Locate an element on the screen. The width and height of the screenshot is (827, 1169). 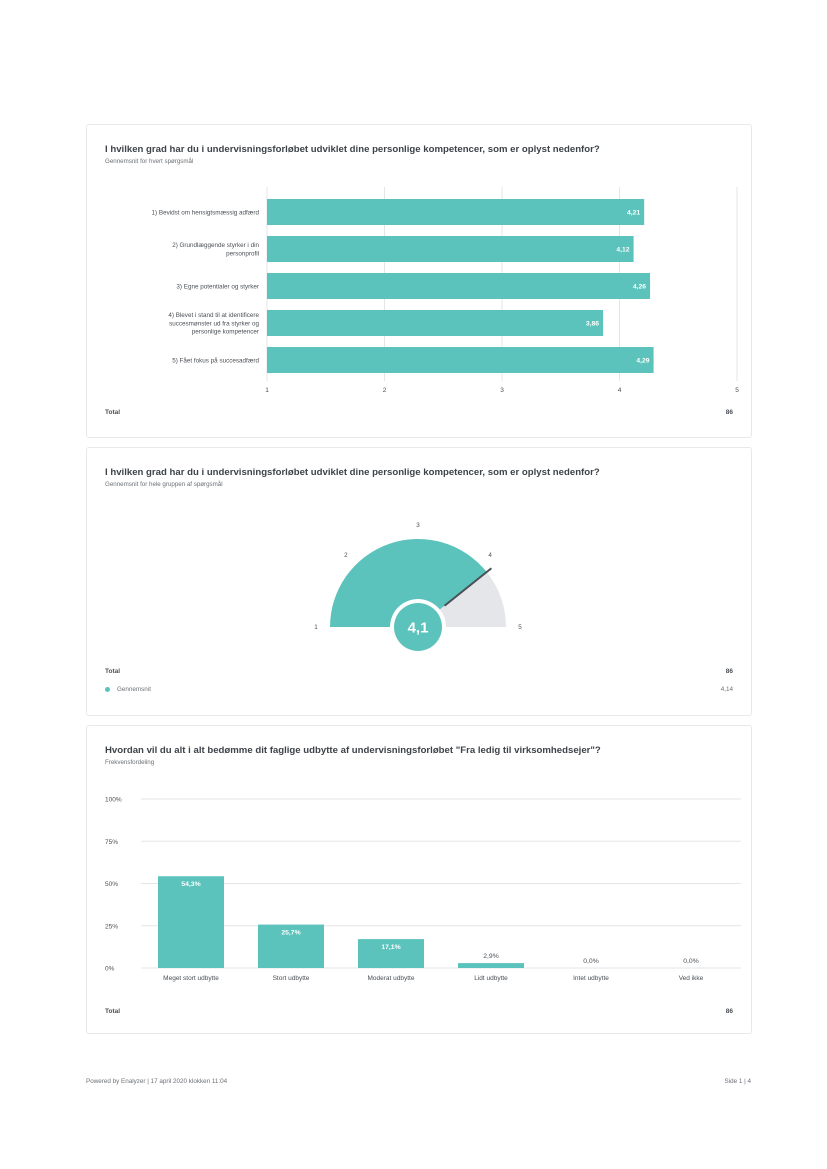
category-label: 1) Bevidst om hensigtsmæssig adfærd is located at coordinates (206, 212).